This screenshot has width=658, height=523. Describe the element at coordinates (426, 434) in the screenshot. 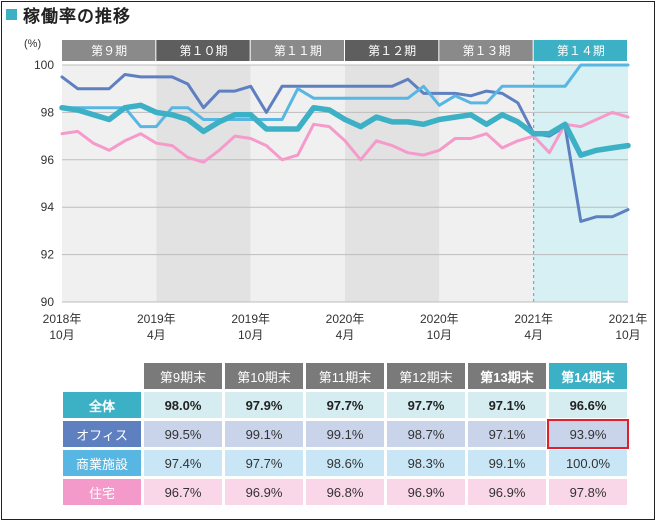

I see `table-cell: 98.7%` at that location.